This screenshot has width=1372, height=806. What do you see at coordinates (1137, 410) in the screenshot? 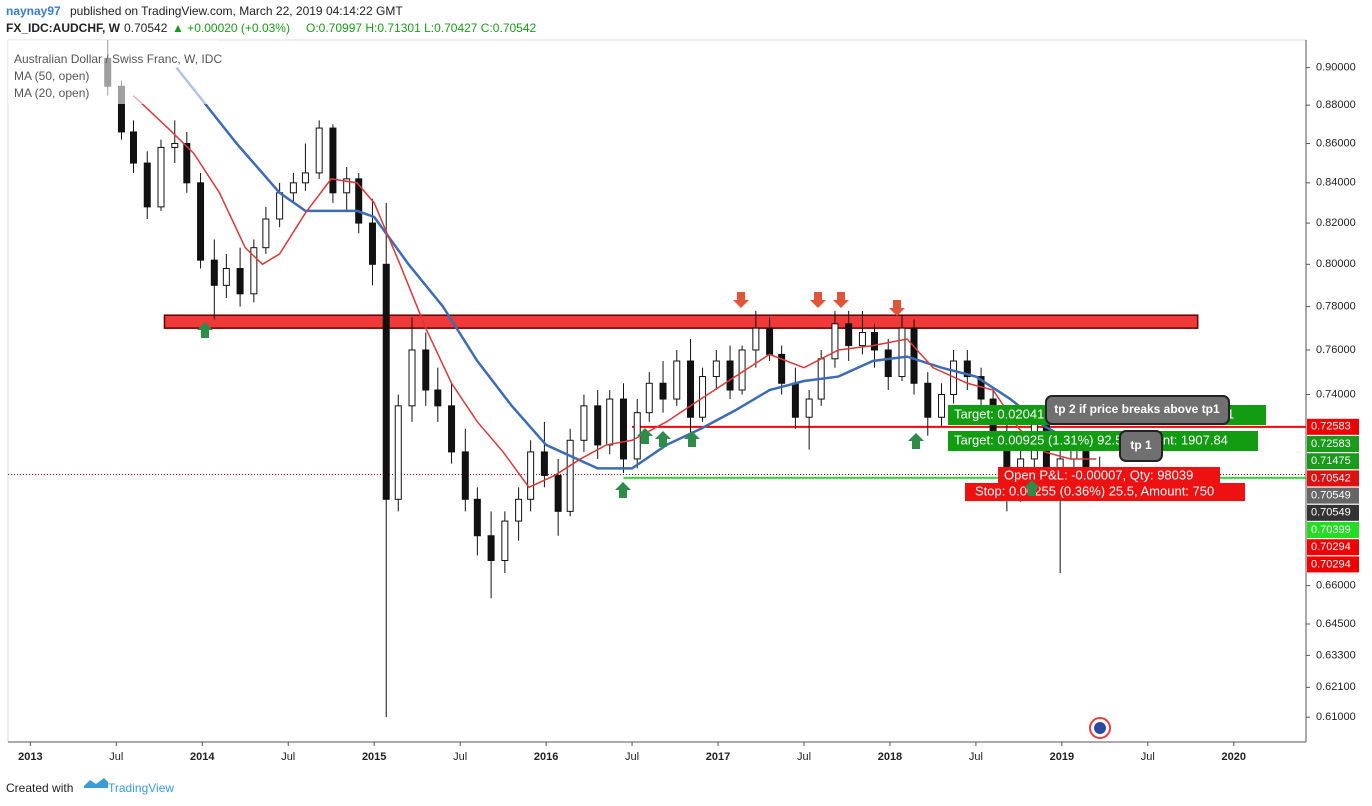
I see `tp2-callout` at bounding box center [1137, 410].